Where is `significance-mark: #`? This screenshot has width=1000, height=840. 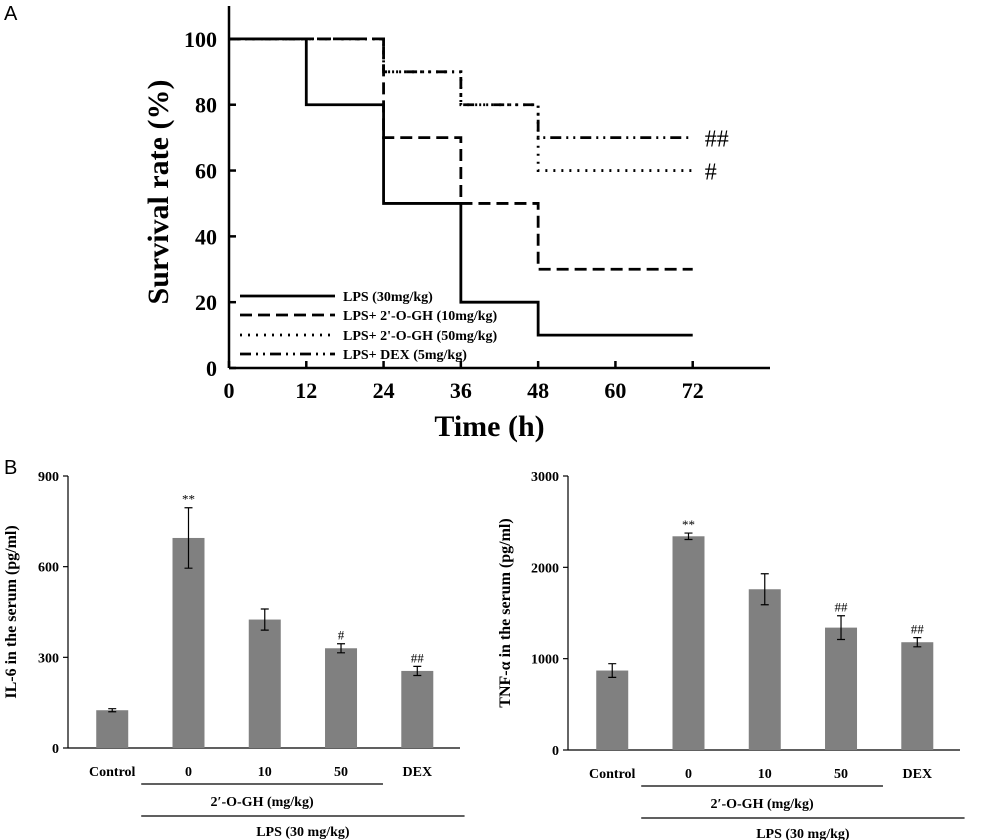
significance-mark: # is located at coordinates (341, 635).